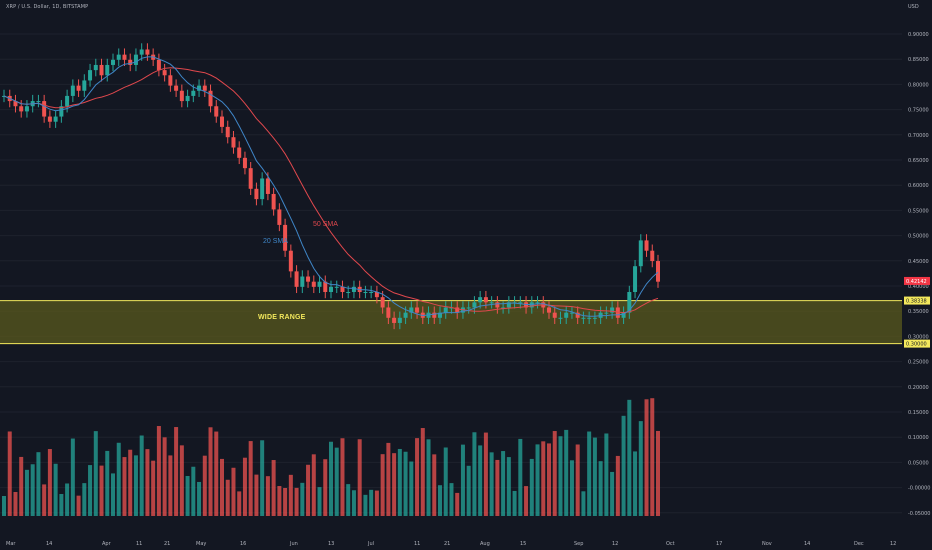 Image resolution: width=932 pixels, height=550 pixels. Describe the element at coordinates (918, 161) in the screenshot. I see `price-tick-label: 0.65000` at that location.